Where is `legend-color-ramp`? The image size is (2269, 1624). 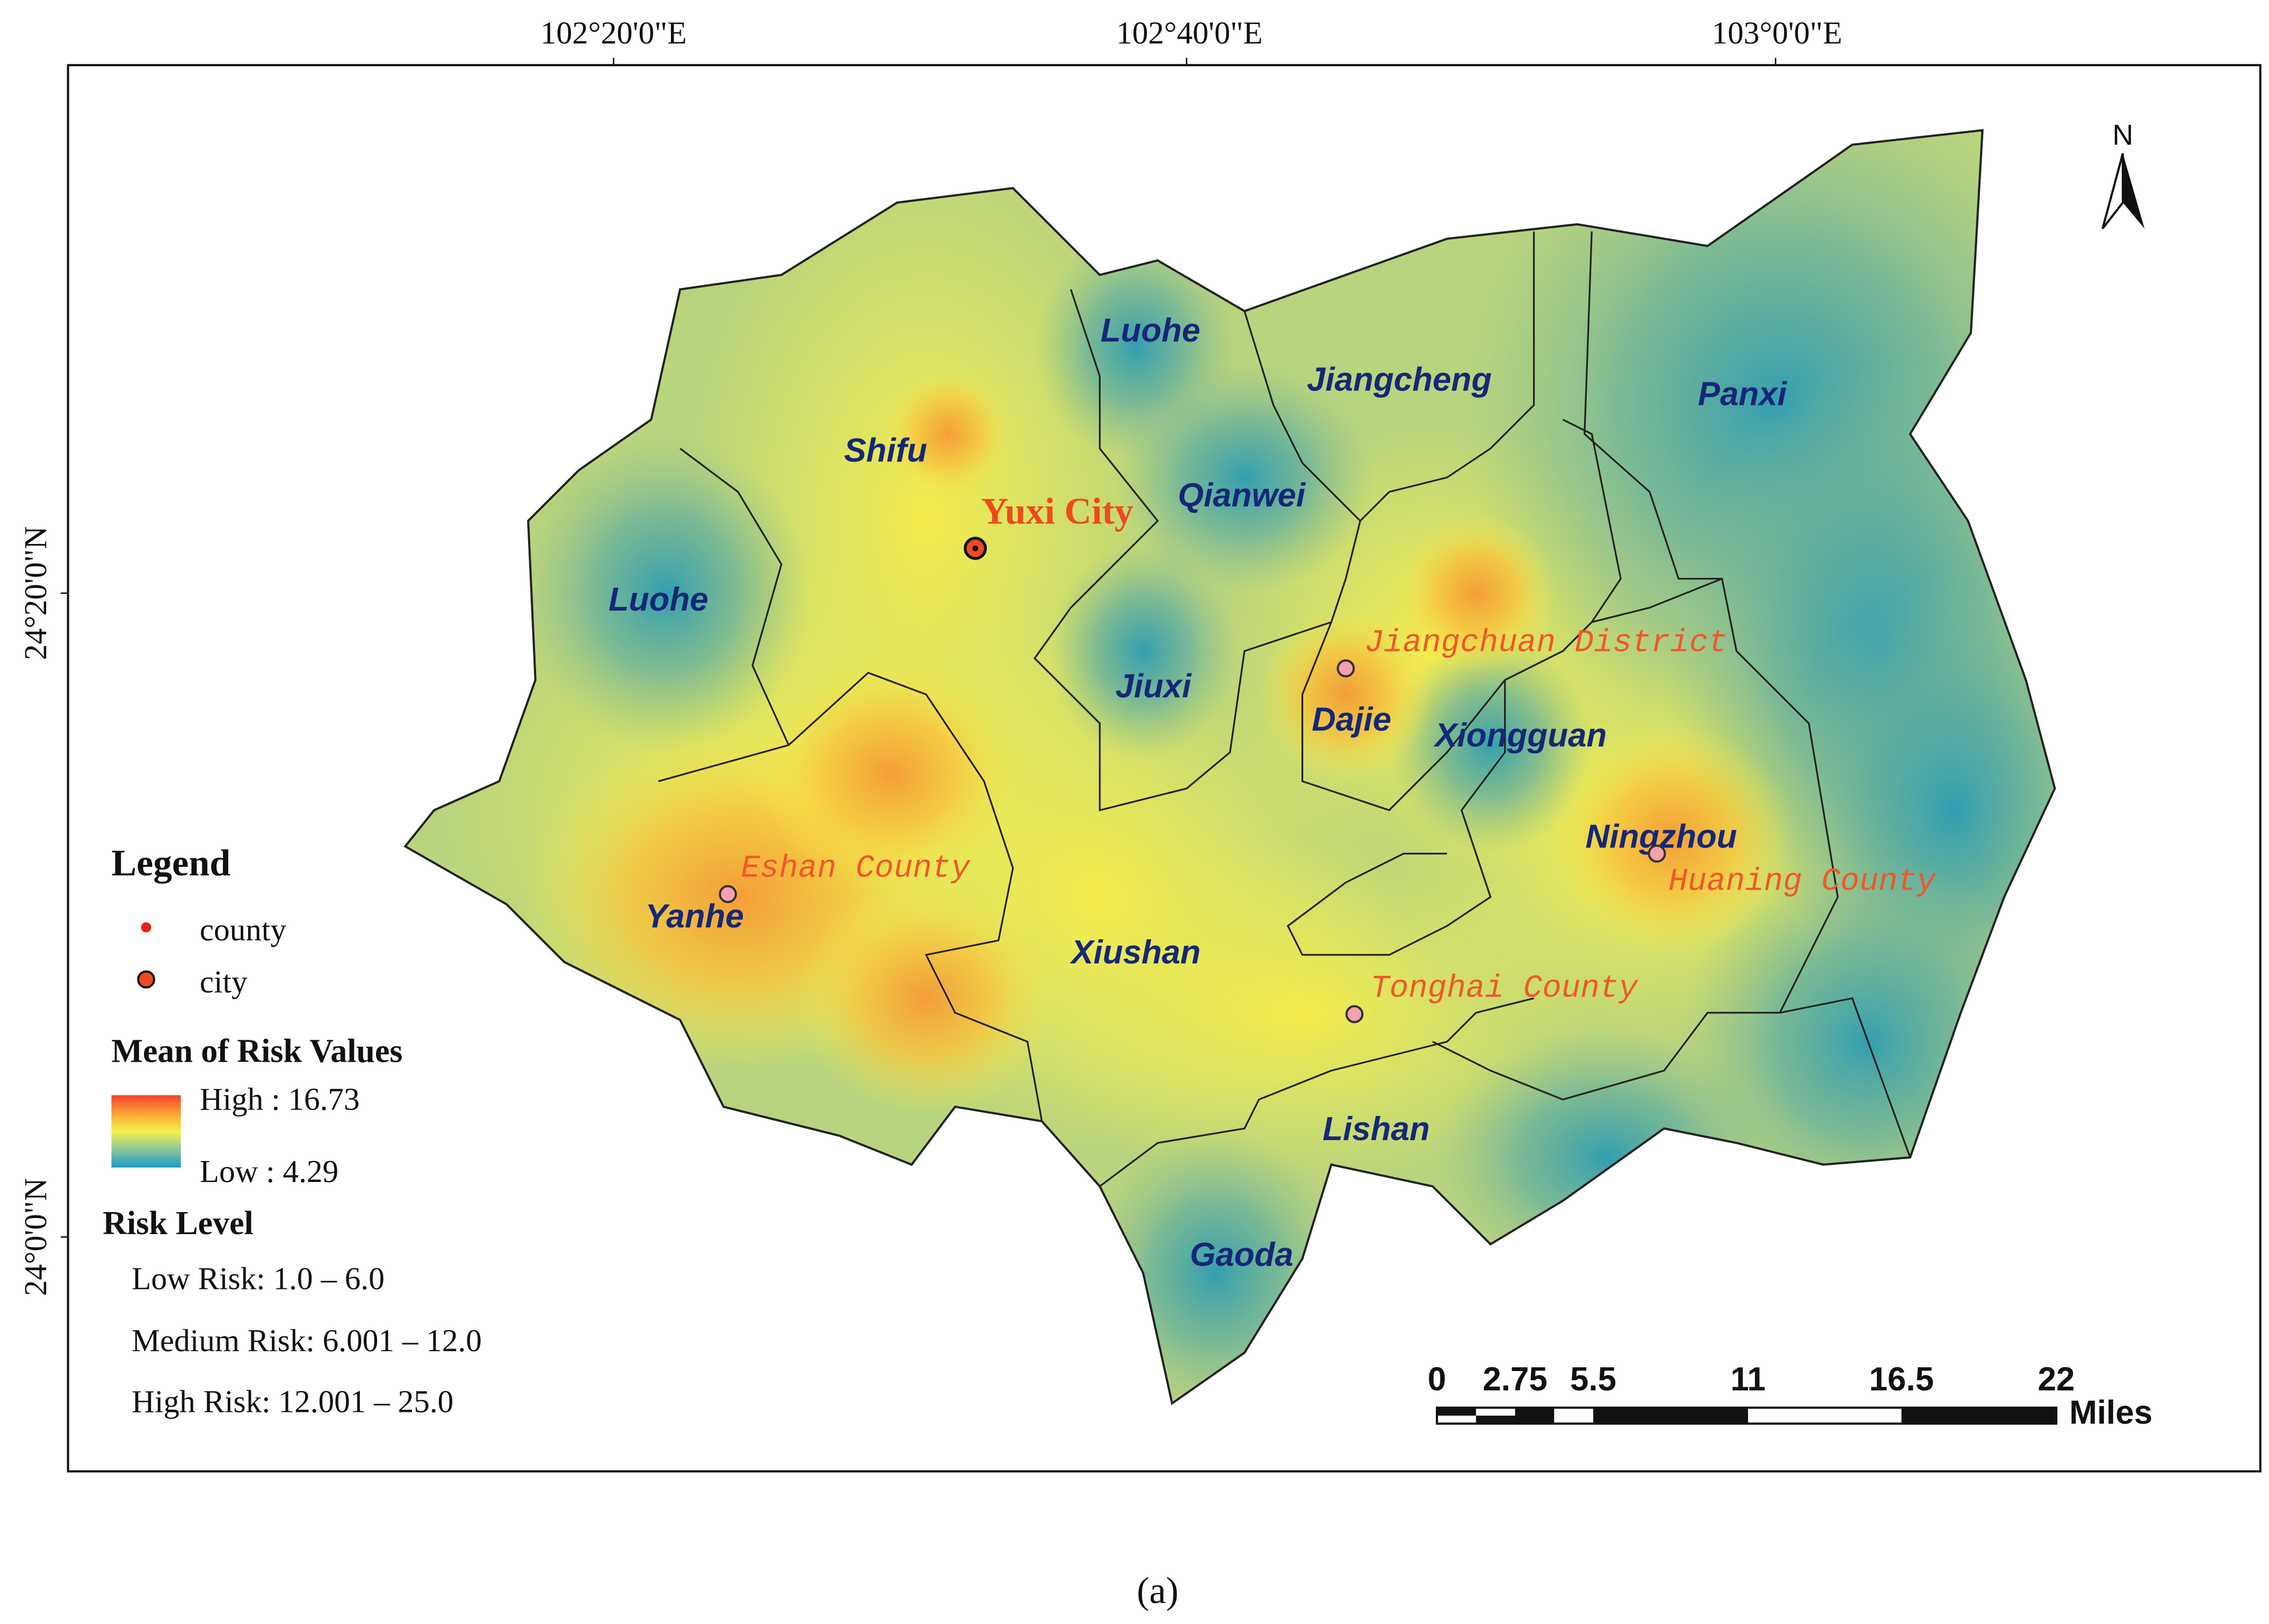 legend-color-ramp is located at coordinates (146, 1131).